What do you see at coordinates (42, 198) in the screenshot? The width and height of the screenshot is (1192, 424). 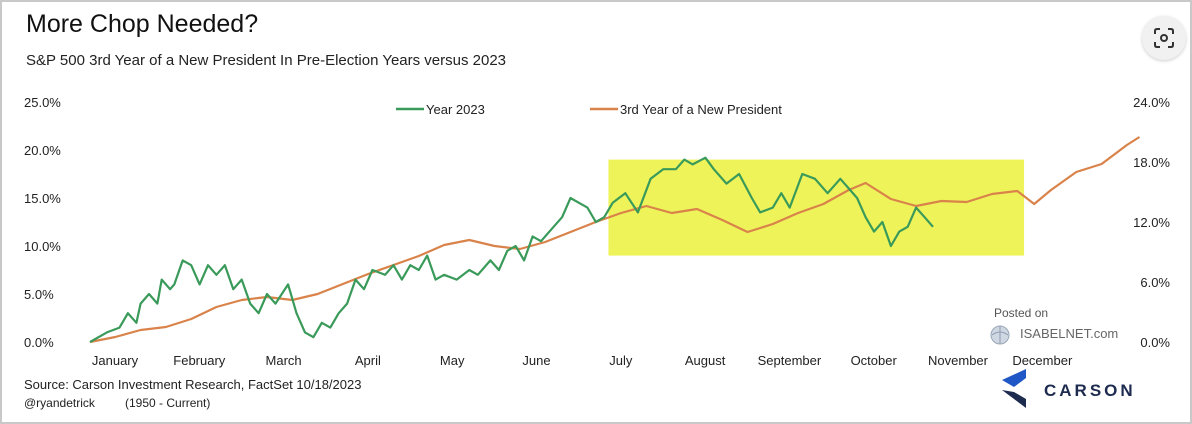 I see `y-left-tick-label: 15.0%` at bounding box center [42, 198].